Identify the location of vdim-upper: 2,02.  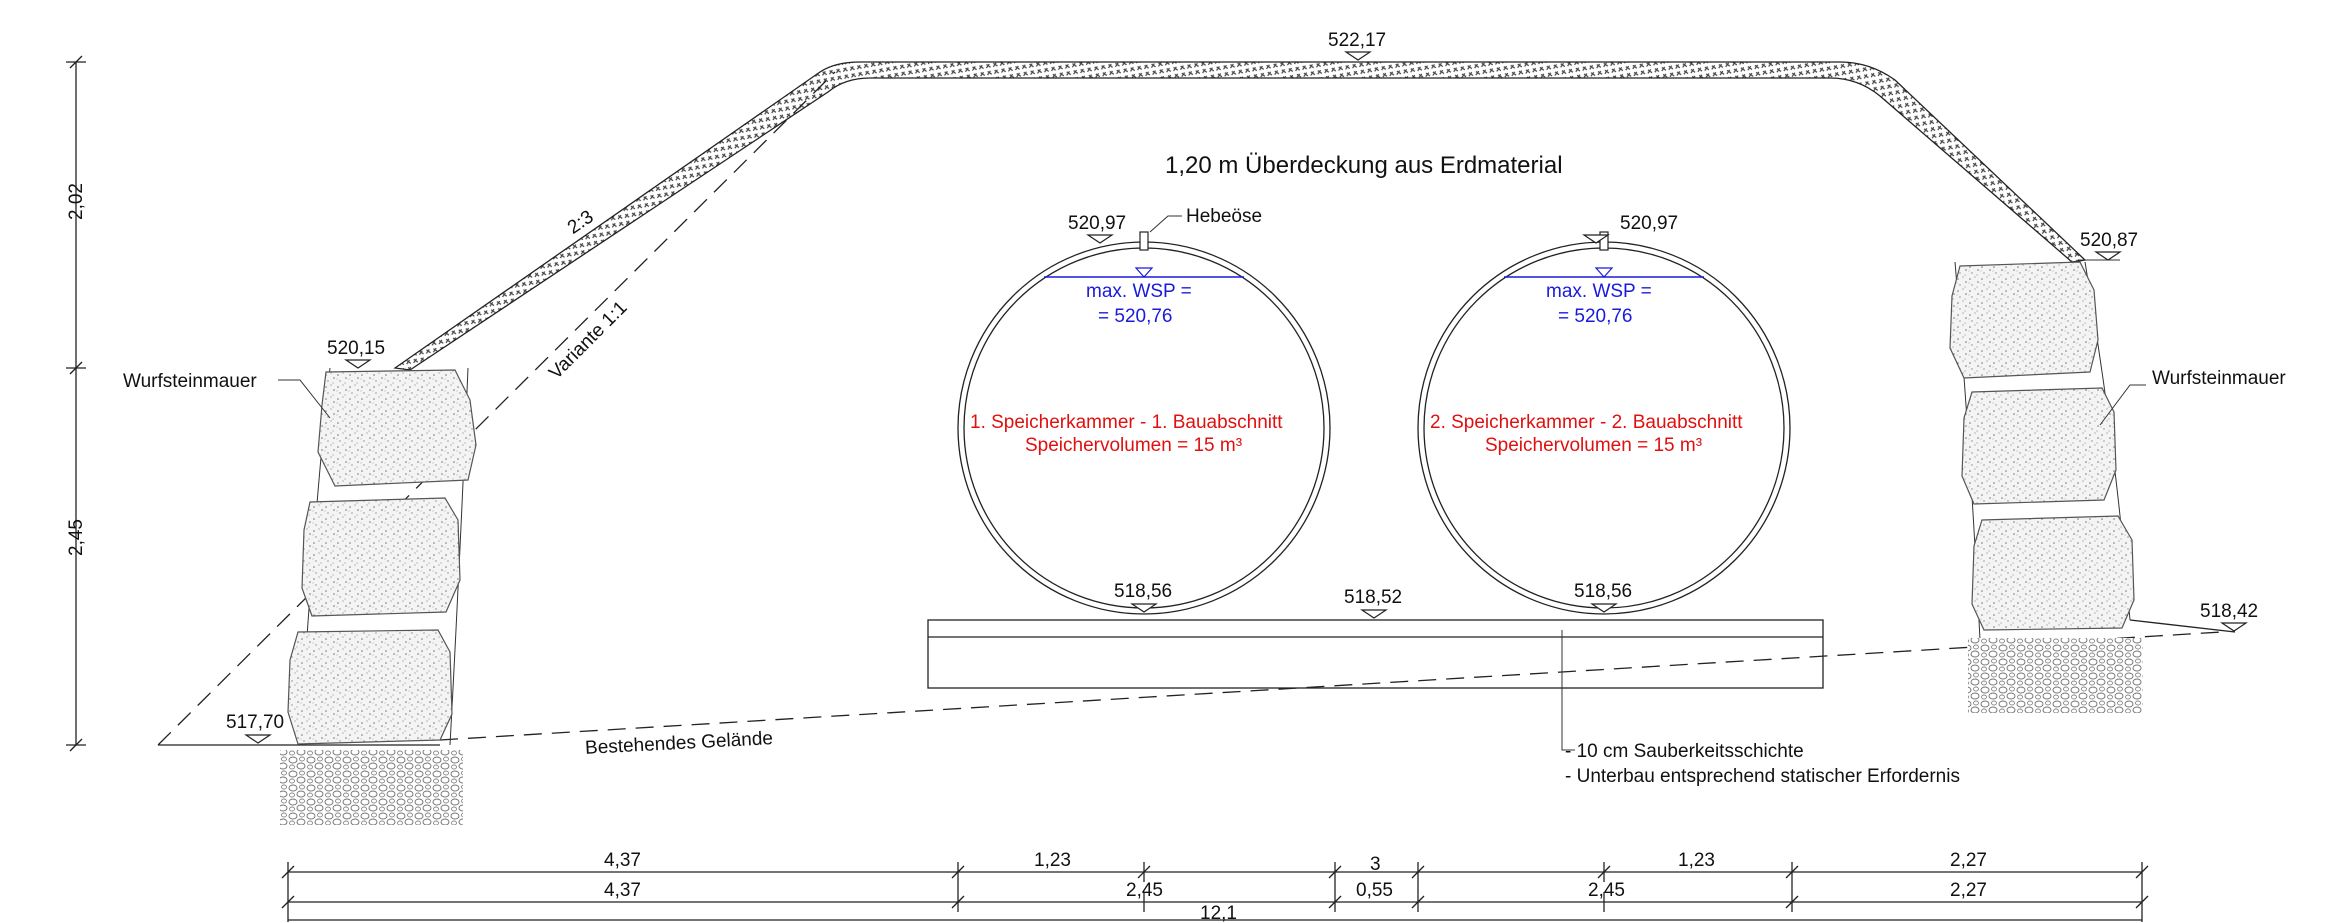
(76, 201).